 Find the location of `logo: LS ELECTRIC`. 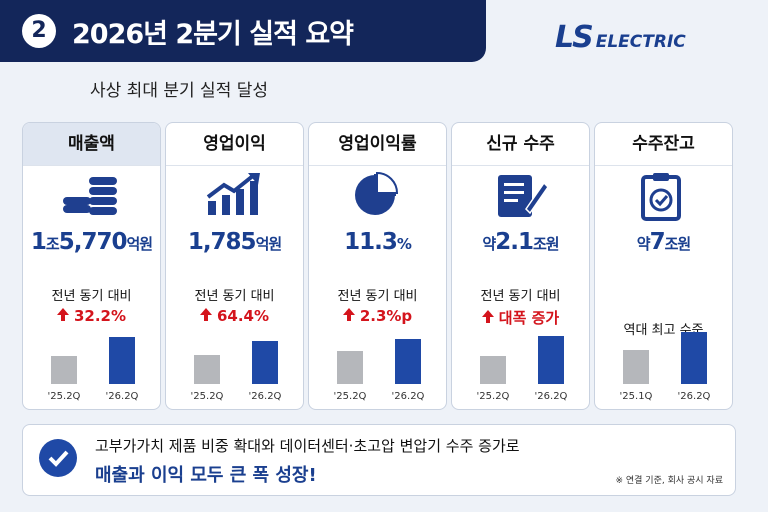

logo: LS ELECTRIC is located at coordinates (620, 37).